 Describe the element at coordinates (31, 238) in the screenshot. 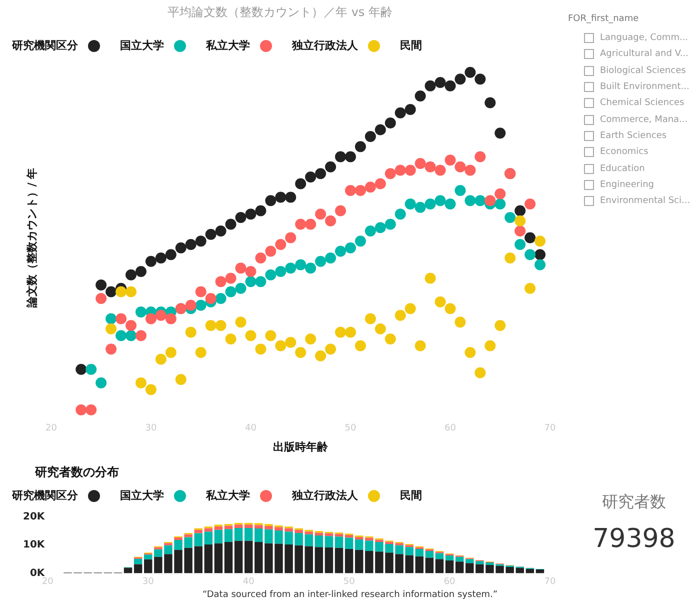

I see `y-axis-title: 論文数（整数カウント）/ 年` at that location.